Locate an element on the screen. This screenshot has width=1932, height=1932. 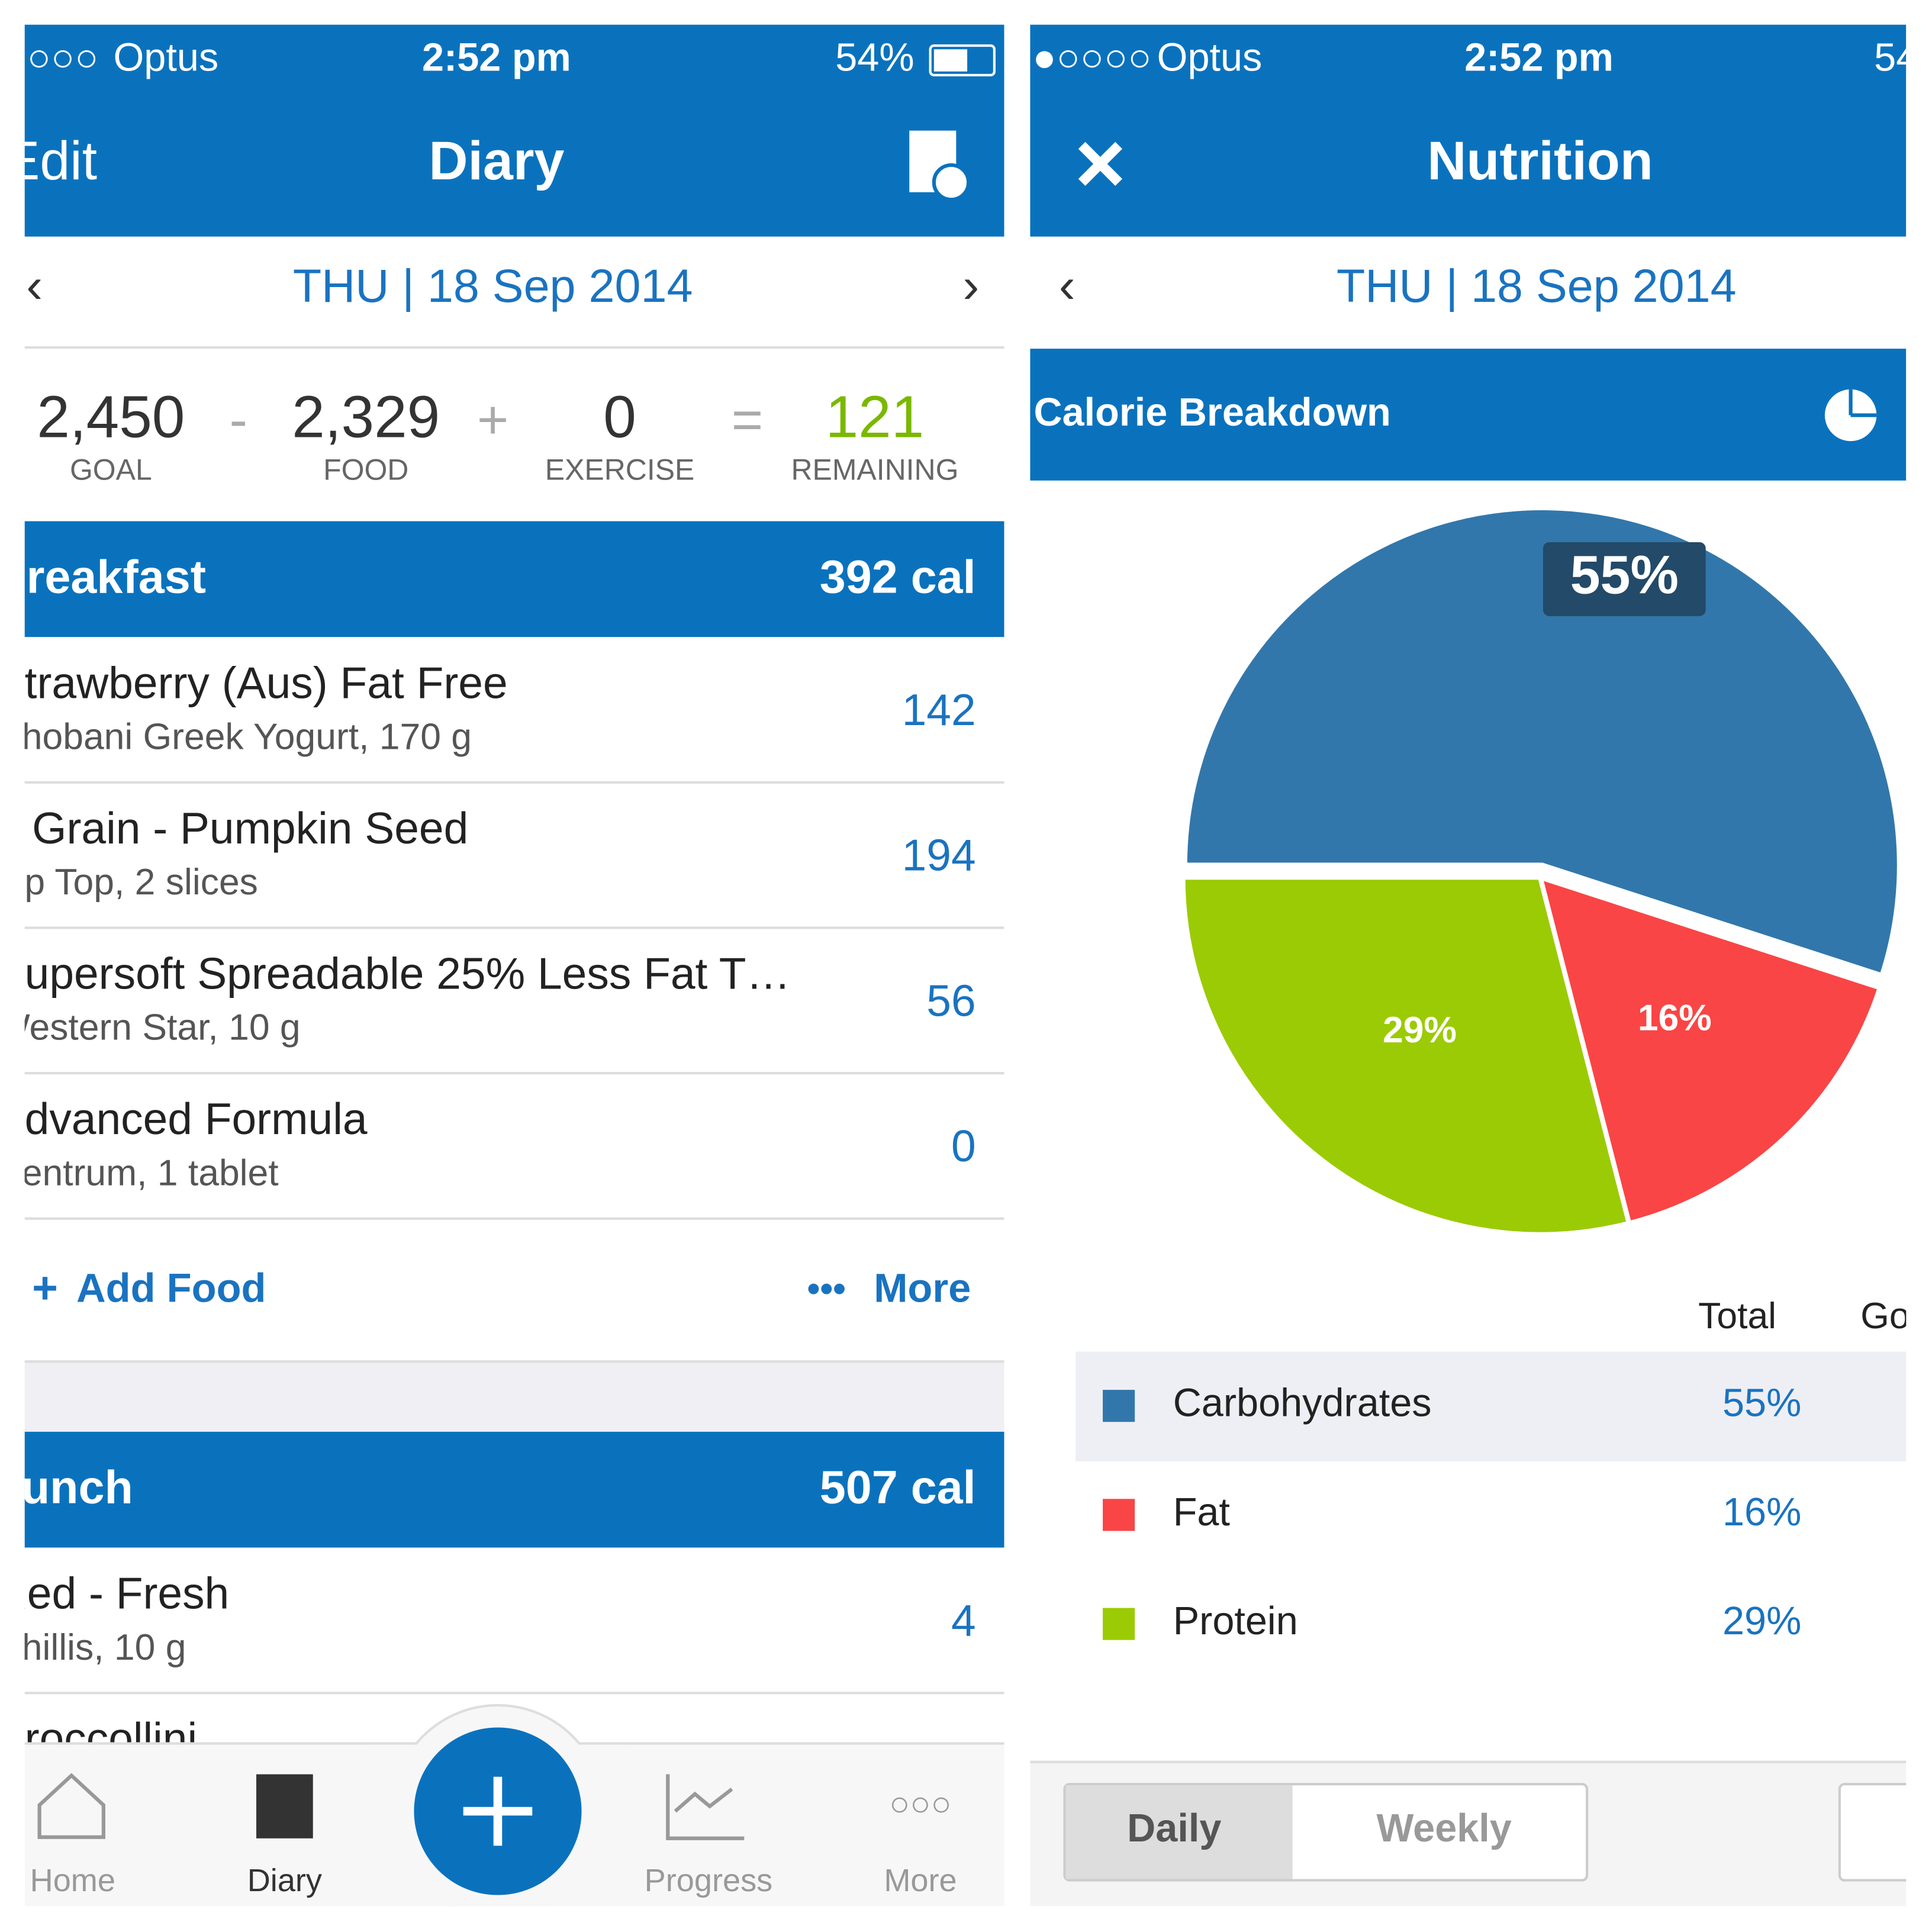
section-title: Calorie Breakdown is located at coordinates (1211, 412).